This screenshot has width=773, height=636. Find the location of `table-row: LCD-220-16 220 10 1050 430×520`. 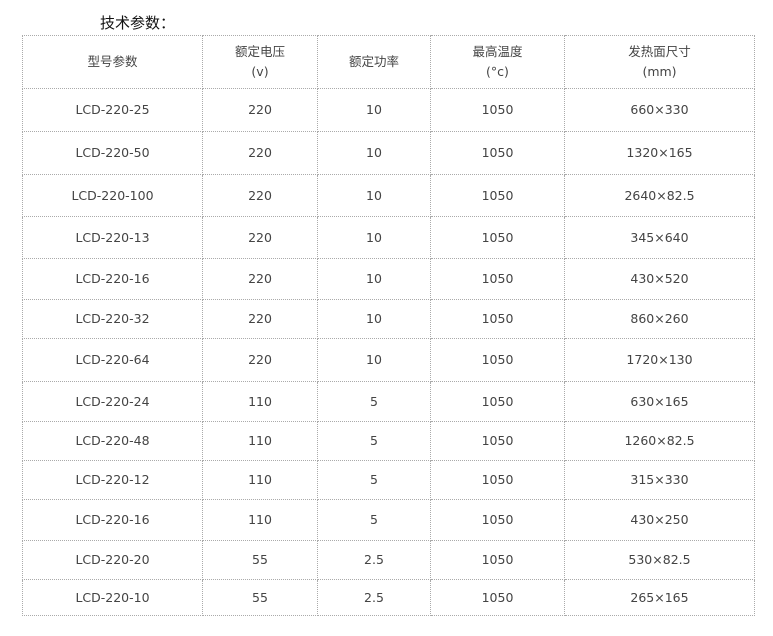

table-row: LCD-220-16 220 10 1050 430×520 is located at coordinates (388, 279).